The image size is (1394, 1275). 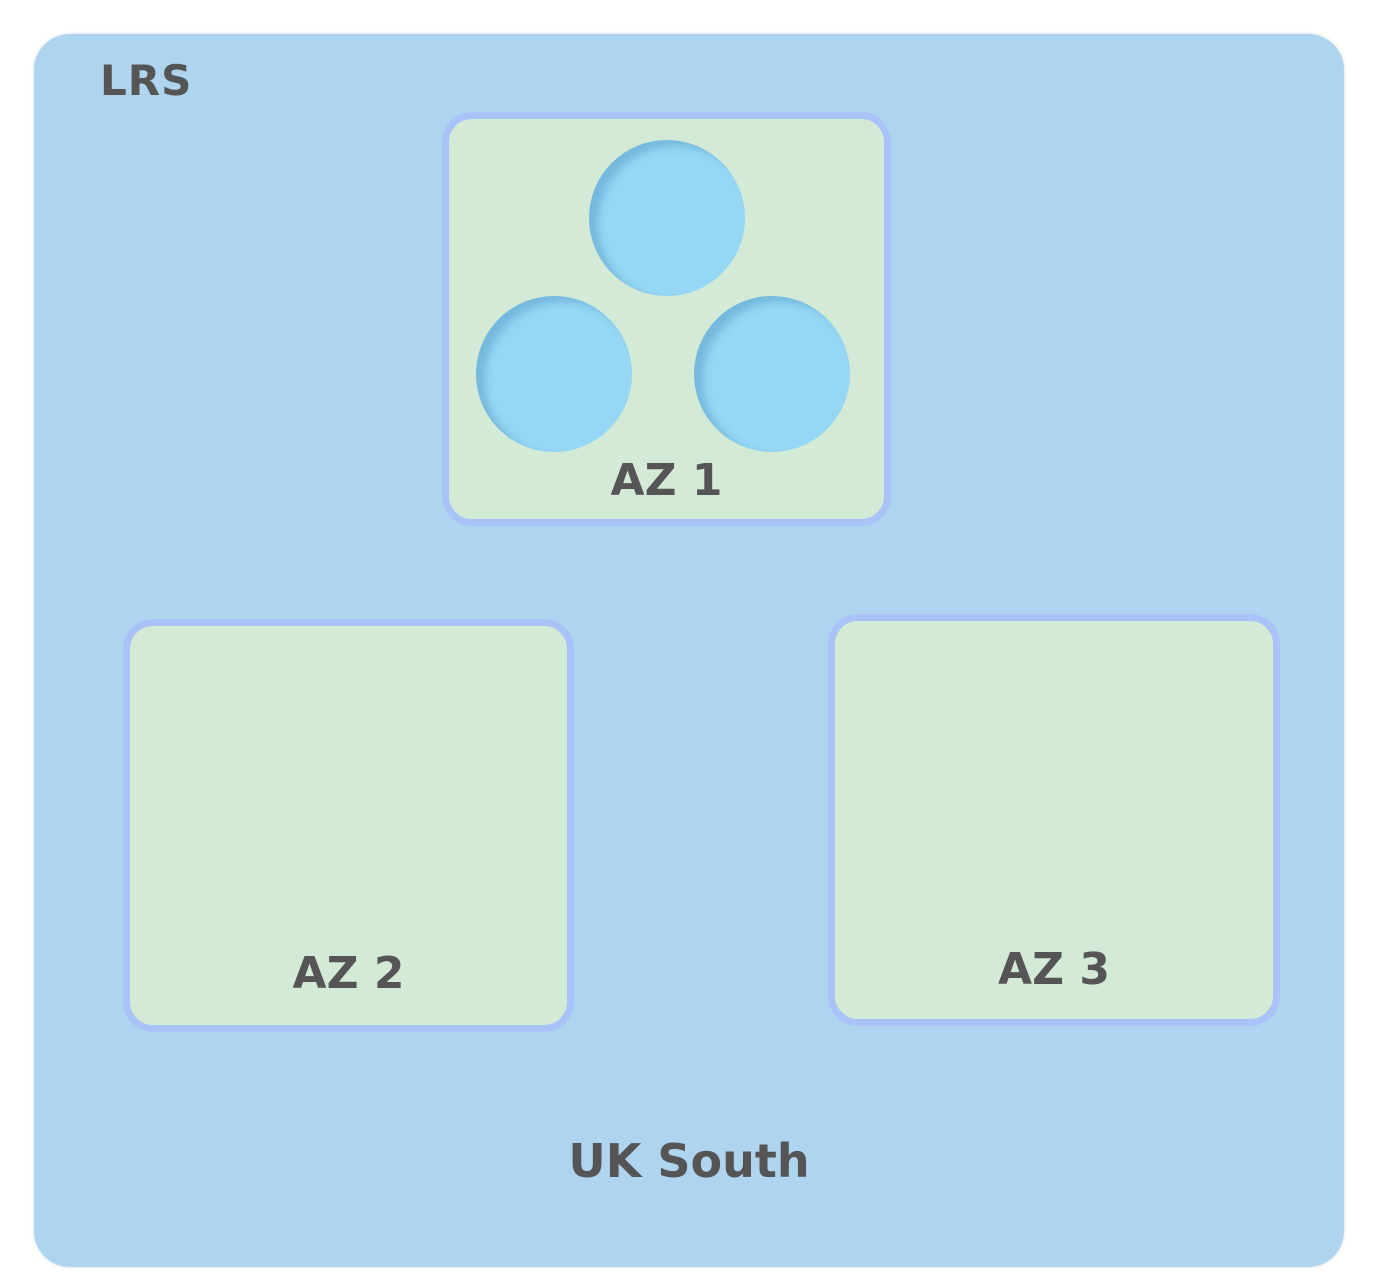 What do you see at coordinates (666, 480) in the screenshot?
I see `zone-label: AZ 1` at bounding box center [666, 480].